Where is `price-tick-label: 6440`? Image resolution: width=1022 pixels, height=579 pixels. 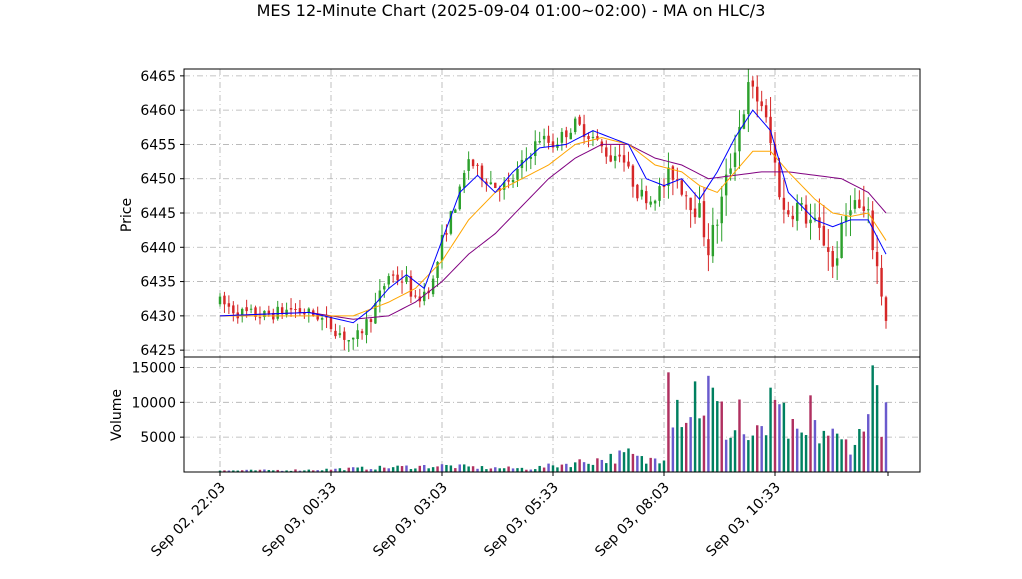 price-tick-label: 6440 is located at coordinates (158, 248).